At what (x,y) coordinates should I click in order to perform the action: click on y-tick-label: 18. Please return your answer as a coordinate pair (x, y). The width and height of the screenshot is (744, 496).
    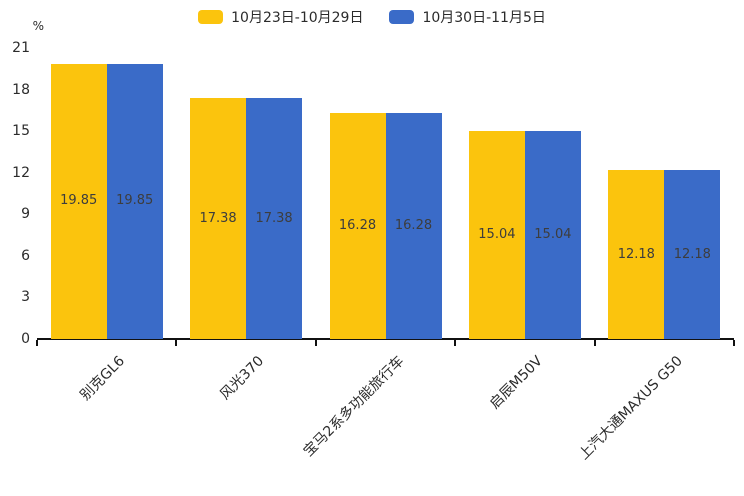
    Looking at the image, I should click on (21, 89).